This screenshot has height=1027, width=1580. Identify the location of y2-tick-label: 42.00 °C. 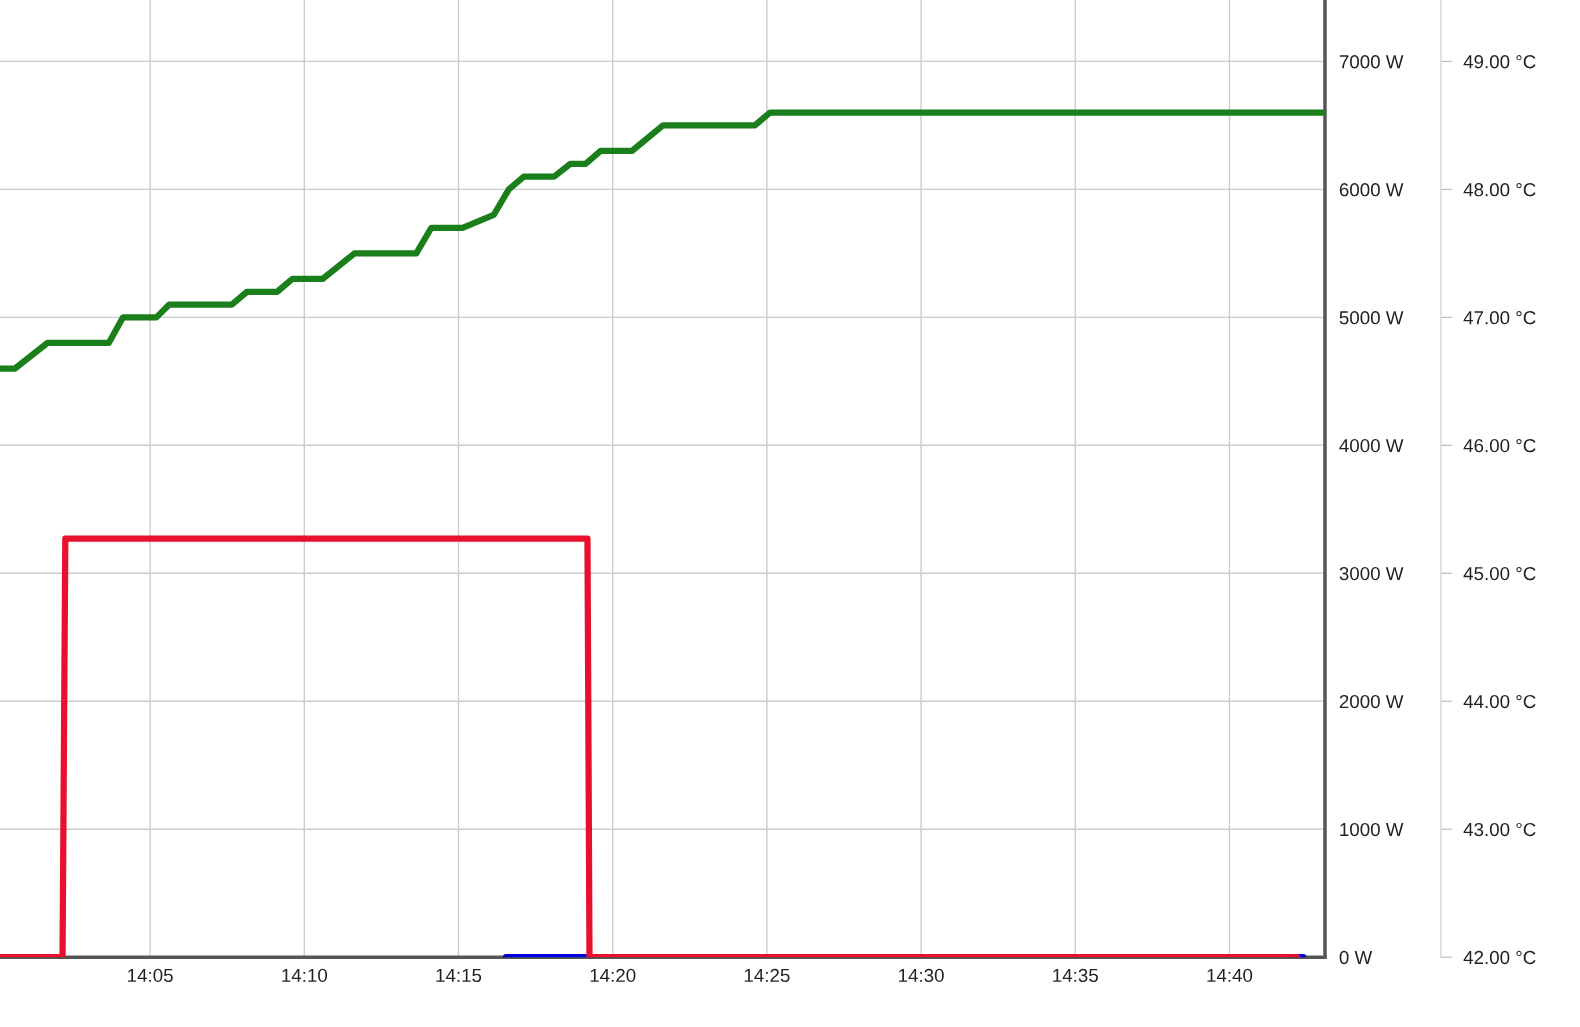
(1499, 957).